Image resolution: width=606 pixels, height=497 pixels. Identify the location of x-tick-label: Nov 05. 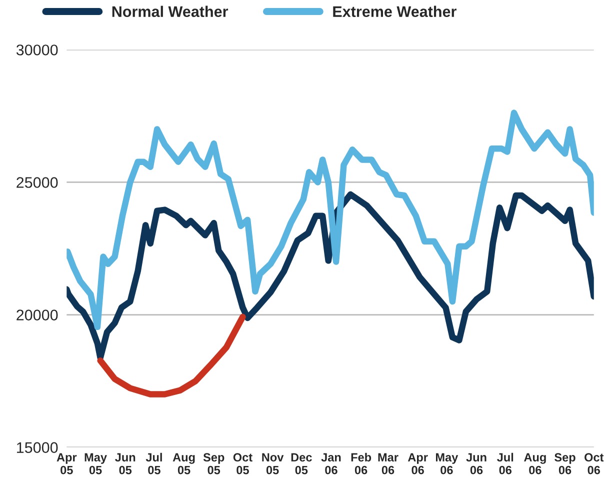
(273, 463).